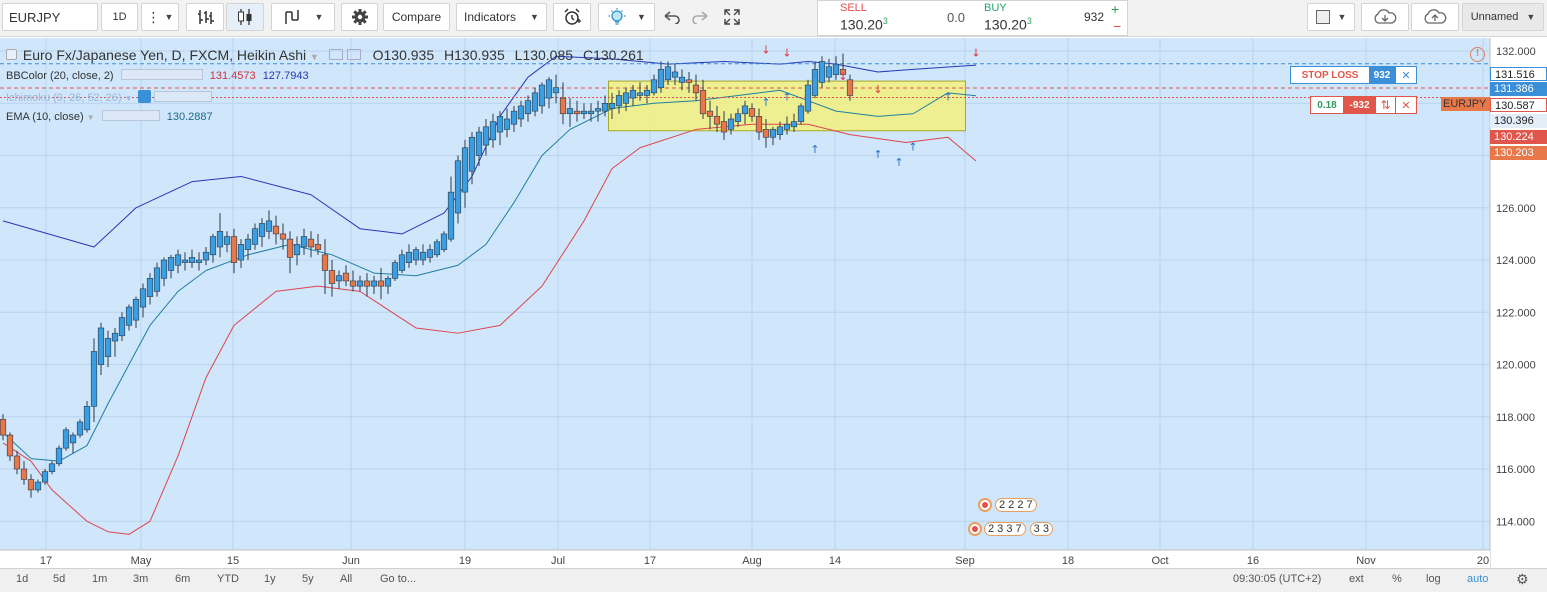  I want to click on bbcolor-legend: BBColor (20, close, 2) 131.4573 127.7943, so click(157, 75).